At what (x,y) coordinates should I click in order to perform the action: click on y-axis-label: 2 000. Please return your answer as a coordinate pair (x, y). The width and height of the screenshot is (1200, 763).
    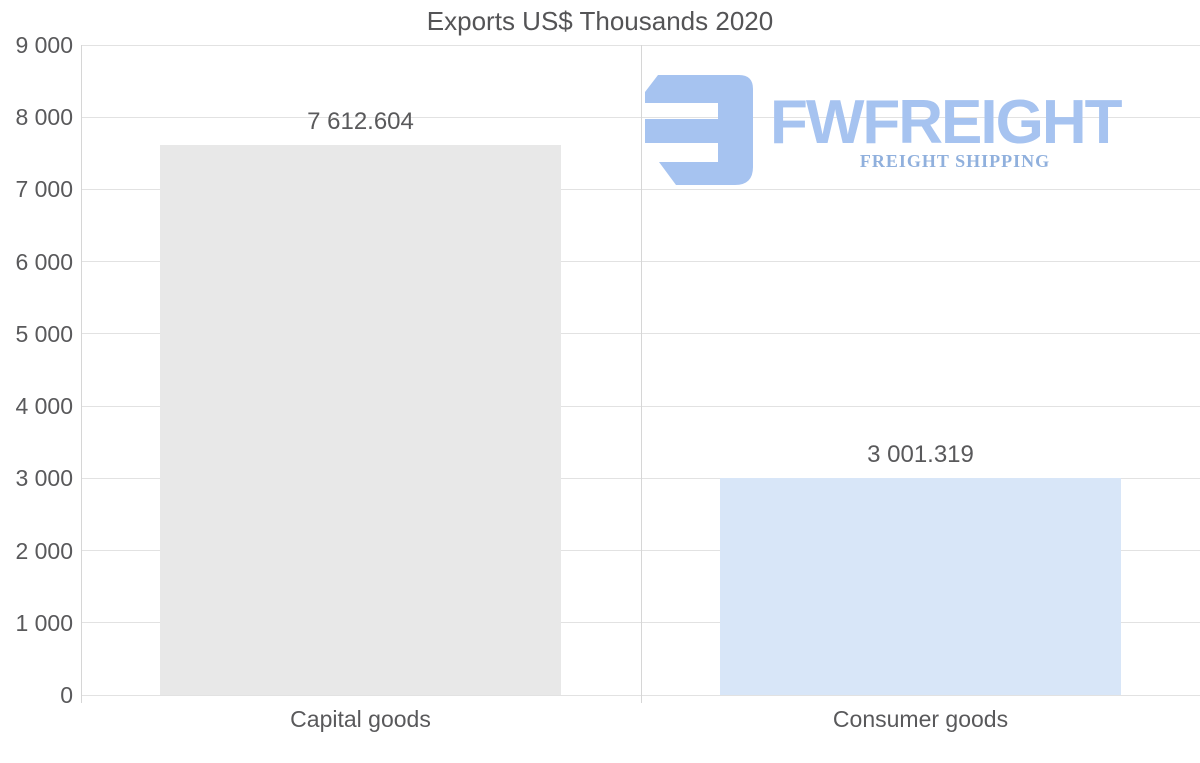
    Looking at the image, I should click on (44, 550).